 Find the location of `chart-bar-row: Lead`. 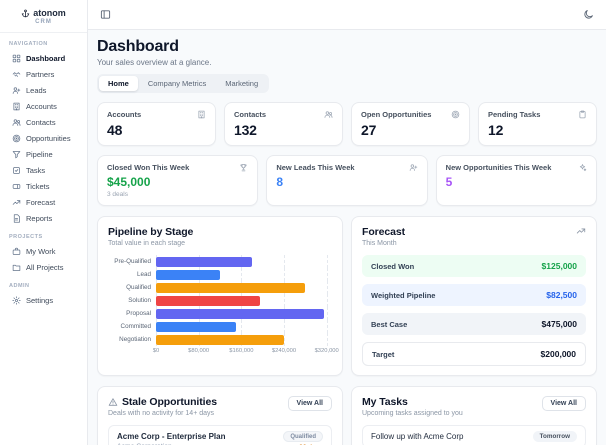

chart-bar-row: Lead is located at coordinates (220, 274).